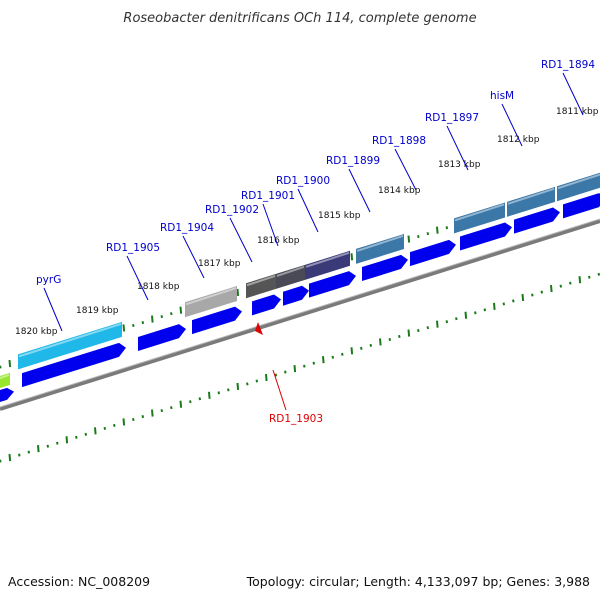 The height and width of the screenshot is (600, 600). I want to click on gene-box-rd1-1899-sheen, so click(380, 243).